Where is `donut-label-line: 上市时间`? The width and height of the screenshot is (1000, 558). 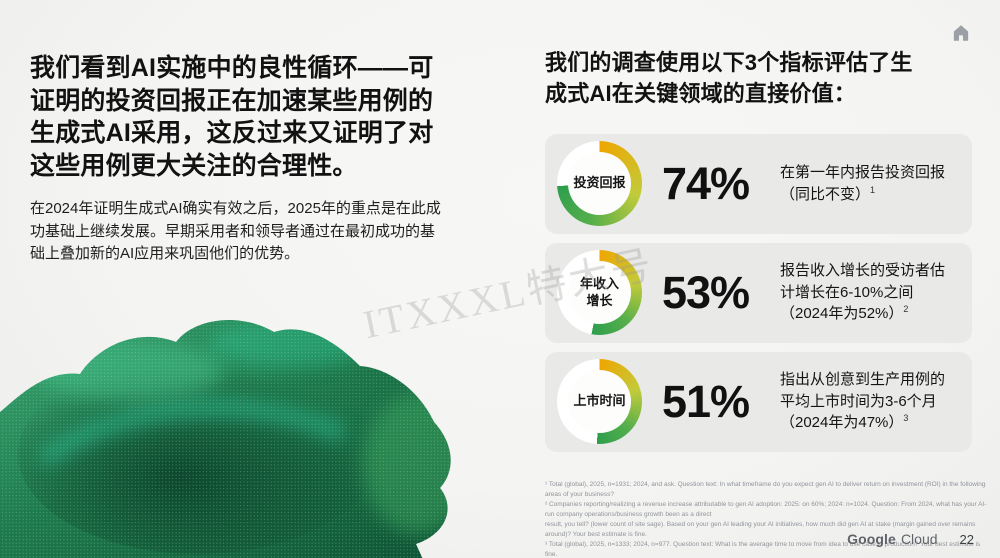 donut-label-line: 上市时间 is located at coordinates (599, 401).